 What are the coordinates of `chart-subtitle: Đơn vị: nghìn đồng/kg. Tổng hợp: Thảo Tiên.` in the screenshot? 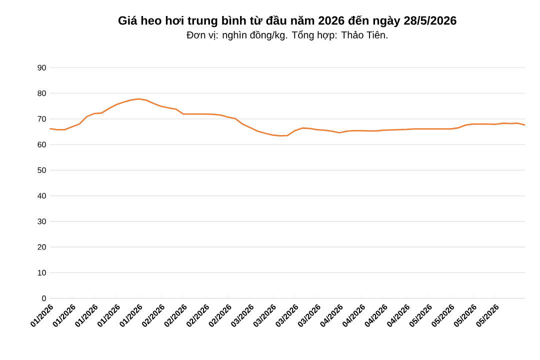 It's located at (287, 35).